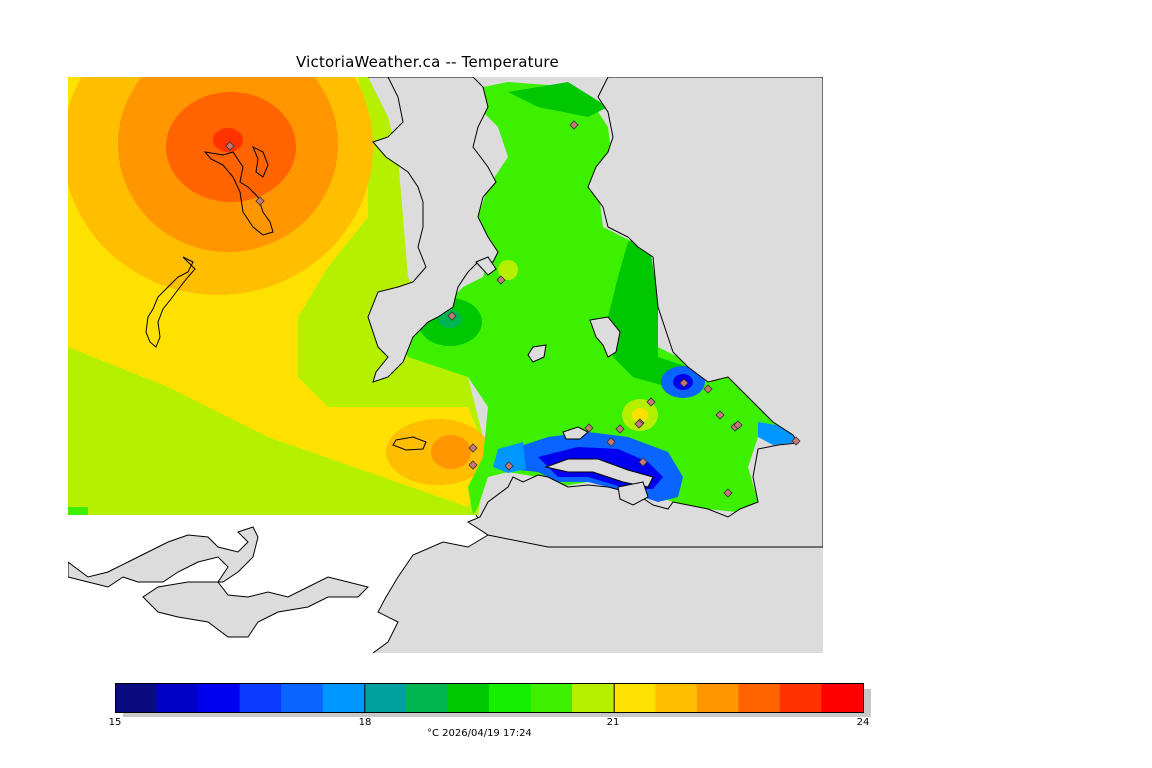  I want to click on darker-green-zone-east, so click(648, 312).